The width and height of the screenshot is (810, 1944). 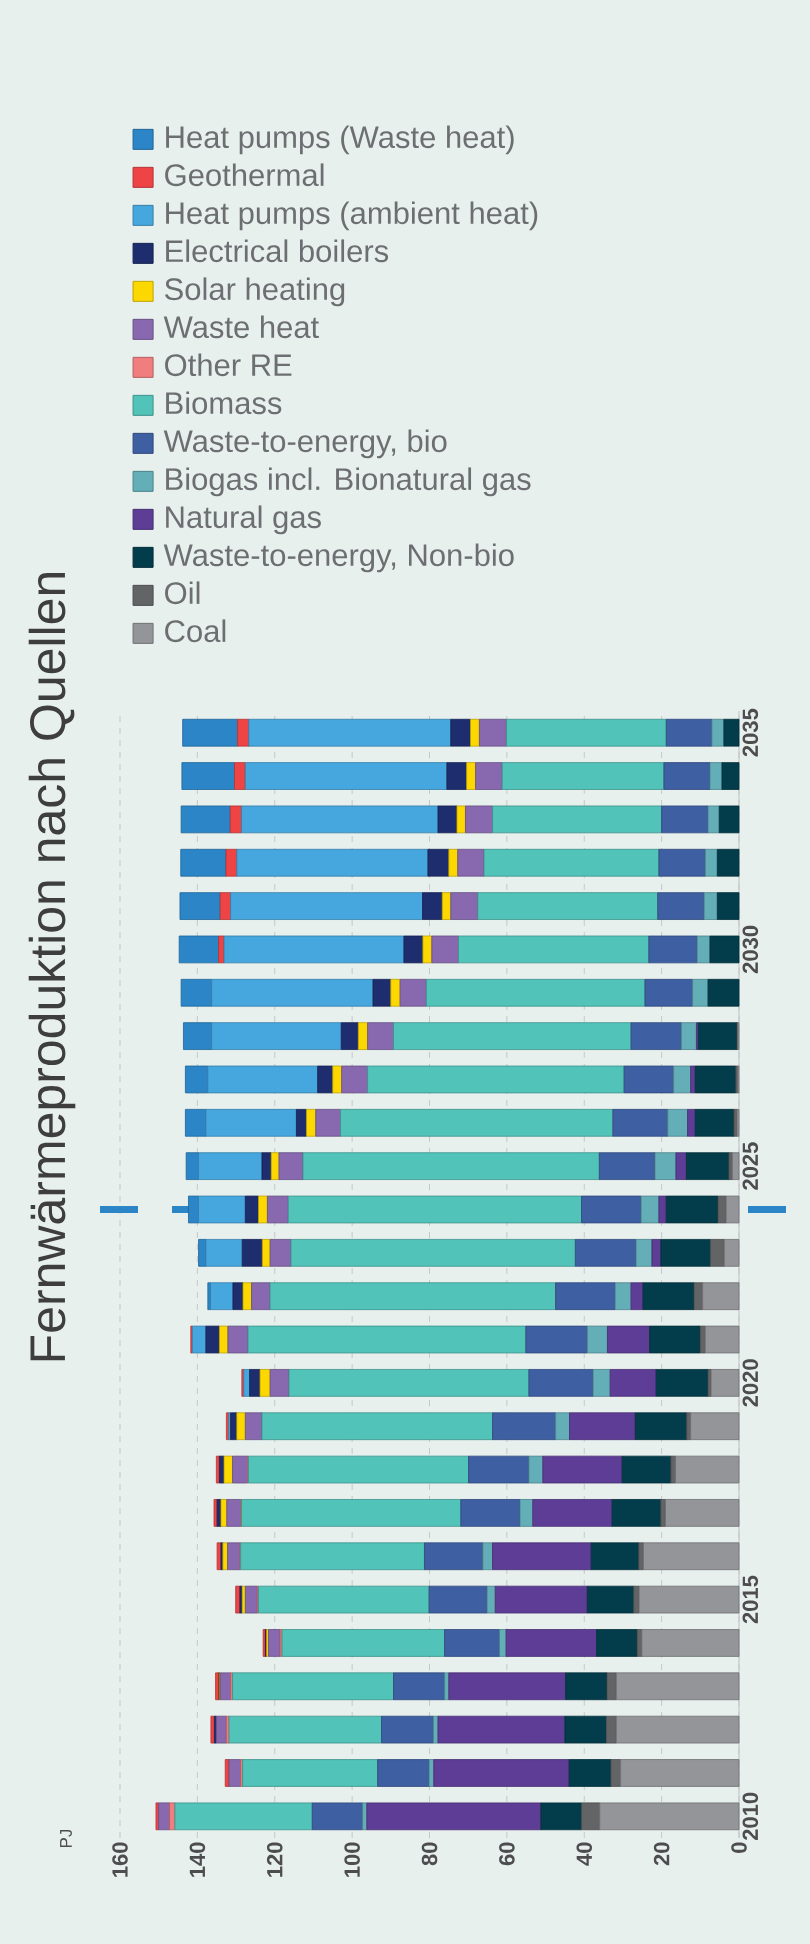 I want to click on legend-label: Biomass, so click(x=224, y=403).